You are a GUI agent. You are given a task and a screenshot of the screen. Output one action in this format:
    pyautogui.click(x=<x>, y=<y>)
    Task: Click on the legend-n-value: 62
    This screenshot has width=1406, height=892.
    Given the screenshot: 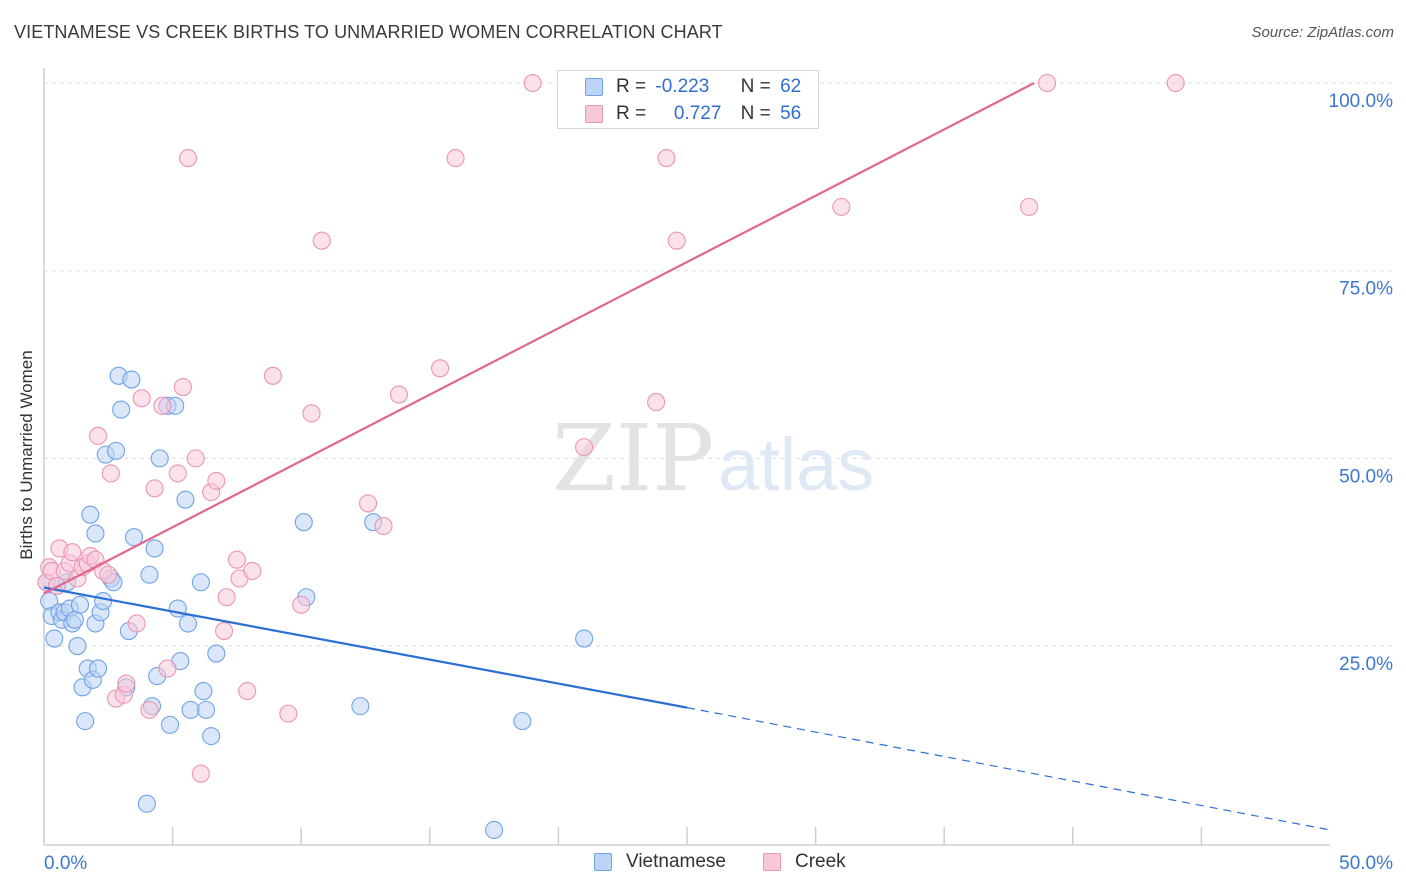 What is the action you would take?
    pyautogui.click(x=791, y=86)
    